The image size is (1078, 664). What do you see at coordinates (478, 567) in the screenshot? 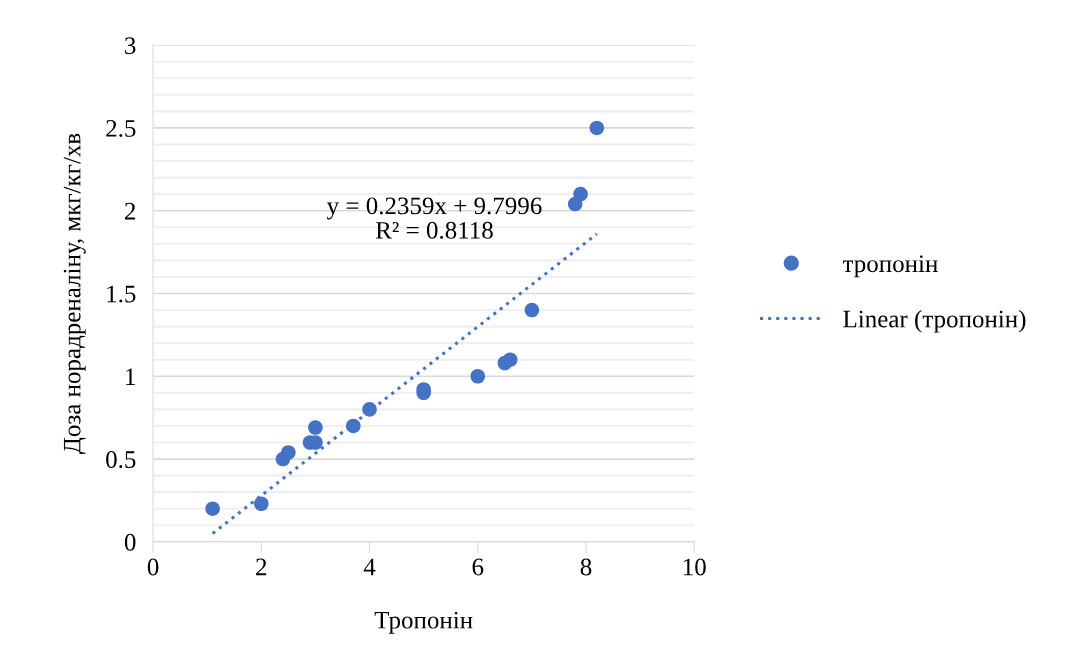
I see `x-tick-label: 6` at bounding box center [478, 567].